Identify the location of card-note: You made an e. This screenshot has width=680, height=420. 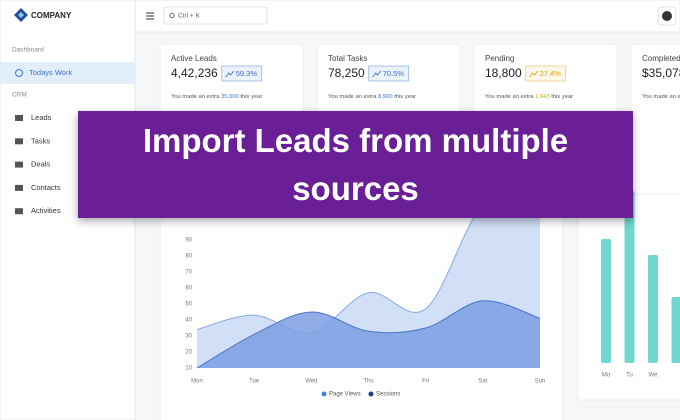
(661, 97).